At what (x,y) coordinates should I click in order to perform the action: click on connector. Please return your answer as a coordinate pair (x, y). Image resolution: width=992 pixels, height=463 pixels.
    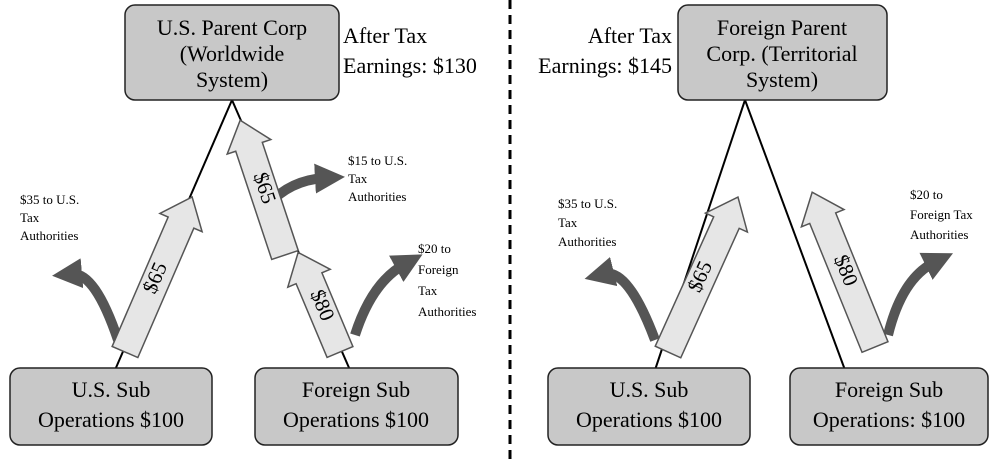
    Looking at the image, I should click on (795, 235).